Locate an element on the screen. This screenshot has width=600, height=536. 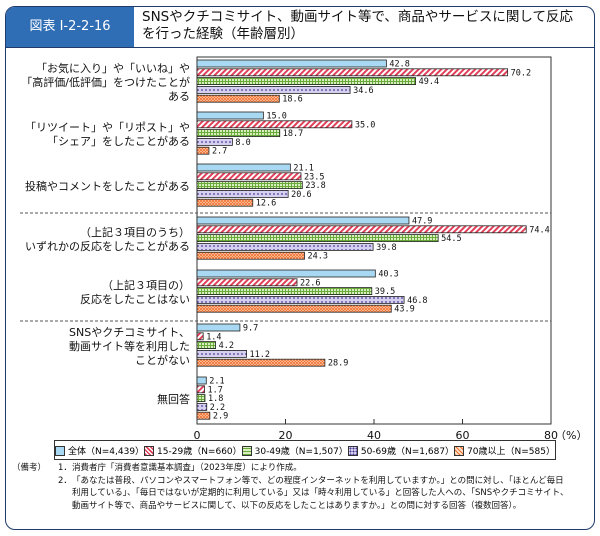
data-label: 21.1 is located at coordinates (303, 169).